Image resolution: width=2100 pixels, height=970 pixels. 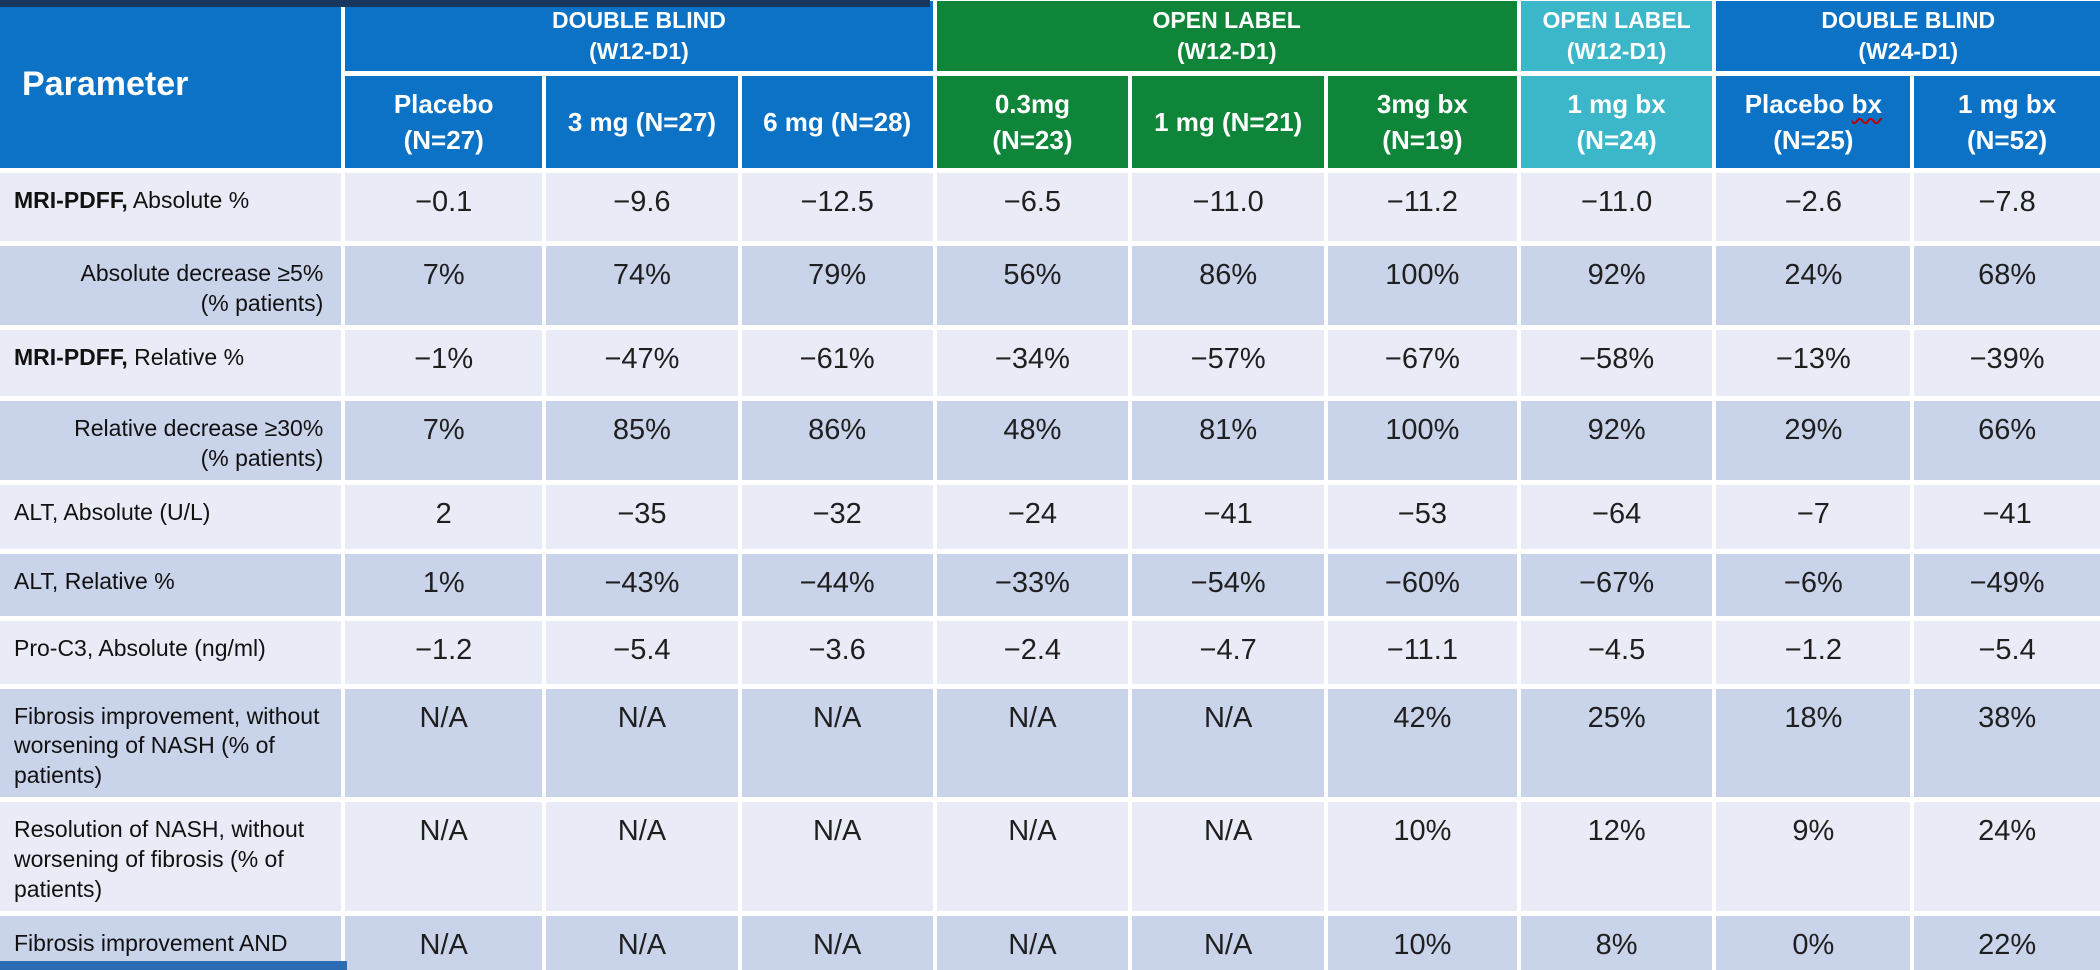 What do you see at coordinates (171, 516) in the screenshot?
I see `row-label: ALT, Absolute (U/L)` at bounding box center [171, 516].